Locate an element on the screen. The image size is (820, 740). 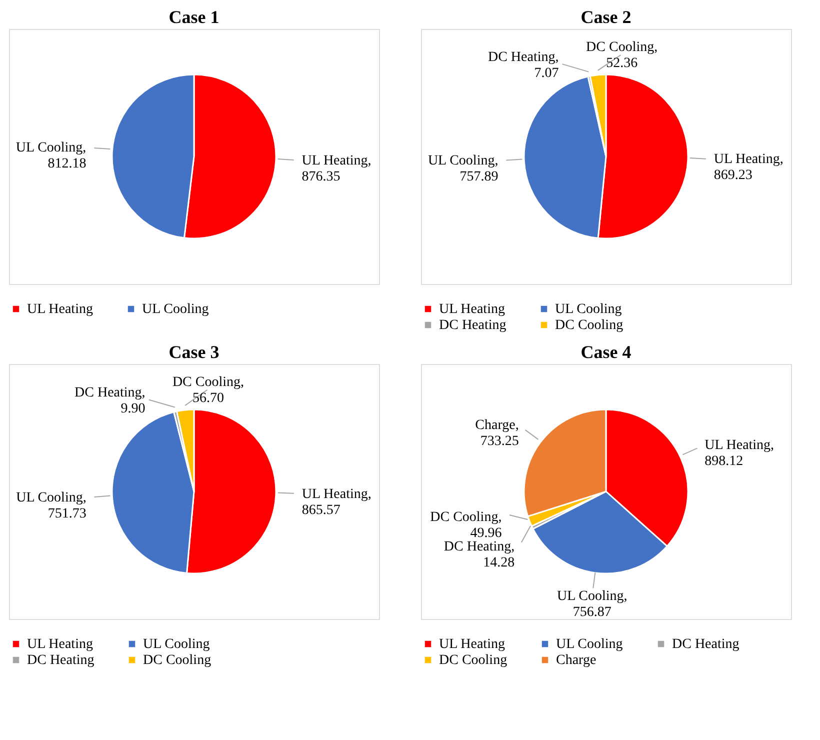
data-label: UL Heating, 876.35 is located at coordinates (337, 168).